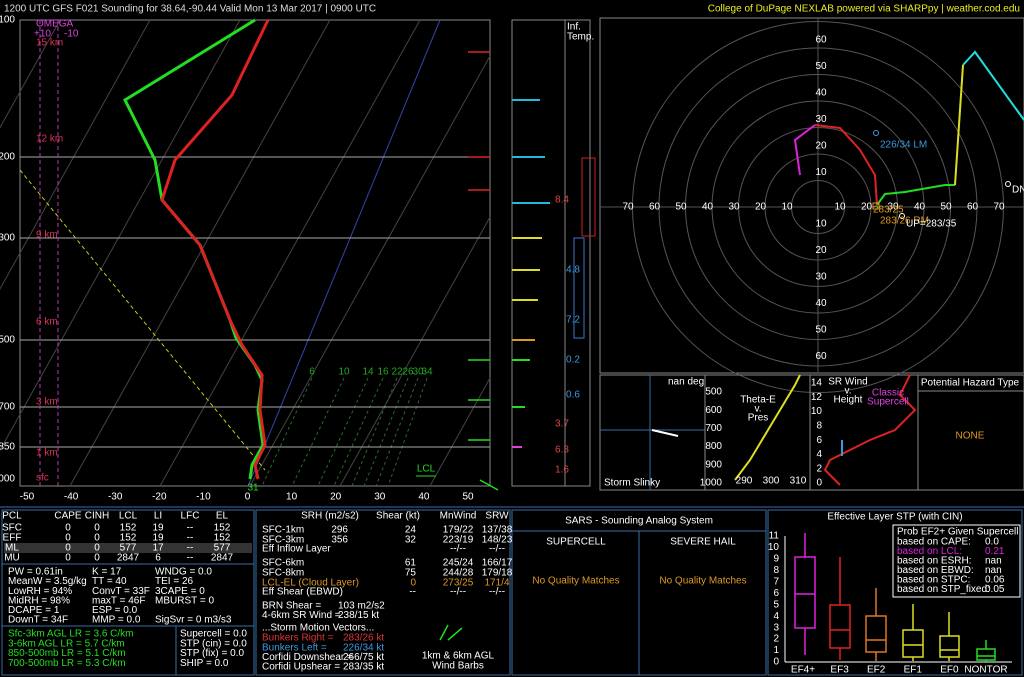 Image resolution: width=1024 pixels, height=677 pixels. Describe the element at coordinates (118, 600) in the screenshot. I see `index-value: maxT = 46F` at that location.